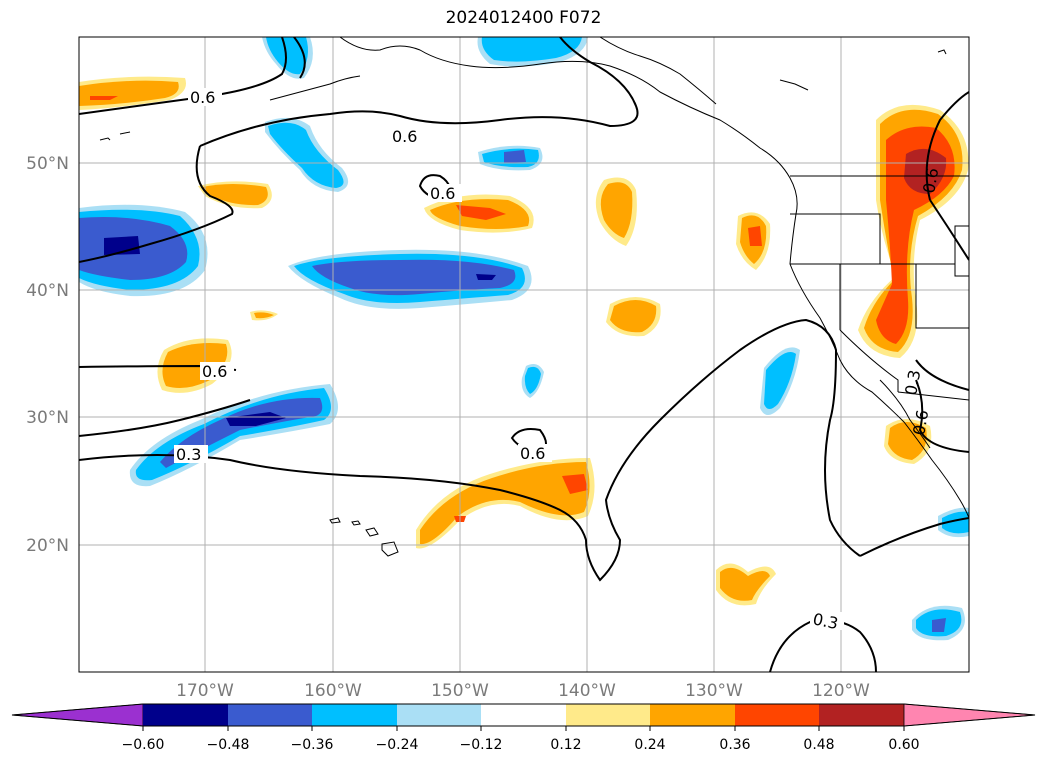 This screenshot has height=765, width=1047. I want to click on map-title: 2024012400 F072, so click(523, 18).